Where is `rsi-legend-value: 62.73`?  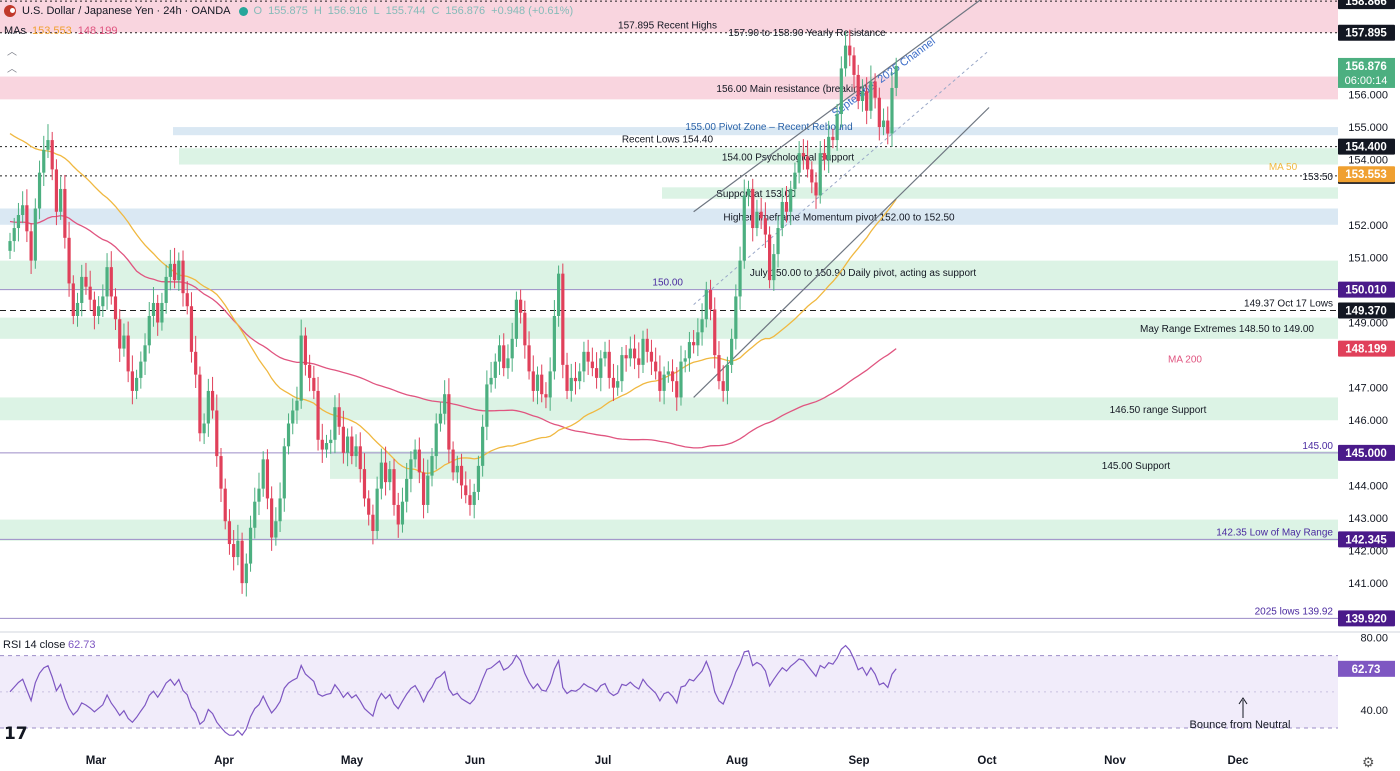
rsi-legend-value: 62.73 is located at coordinates (82, 645).